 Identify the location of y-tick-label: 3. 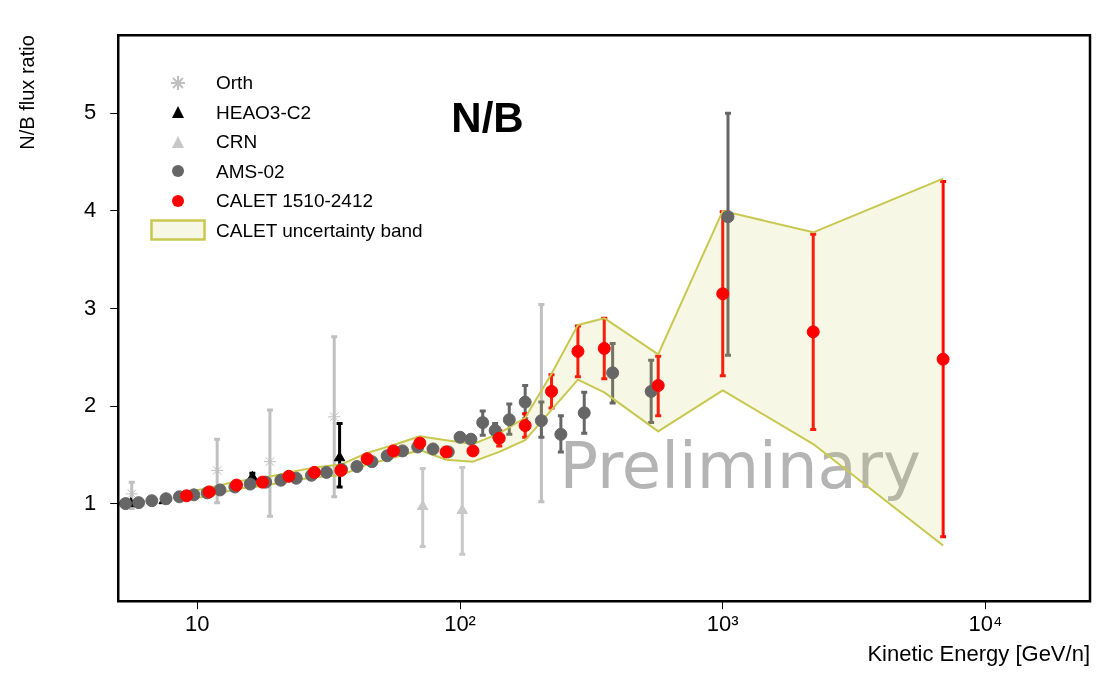
(90, 307).